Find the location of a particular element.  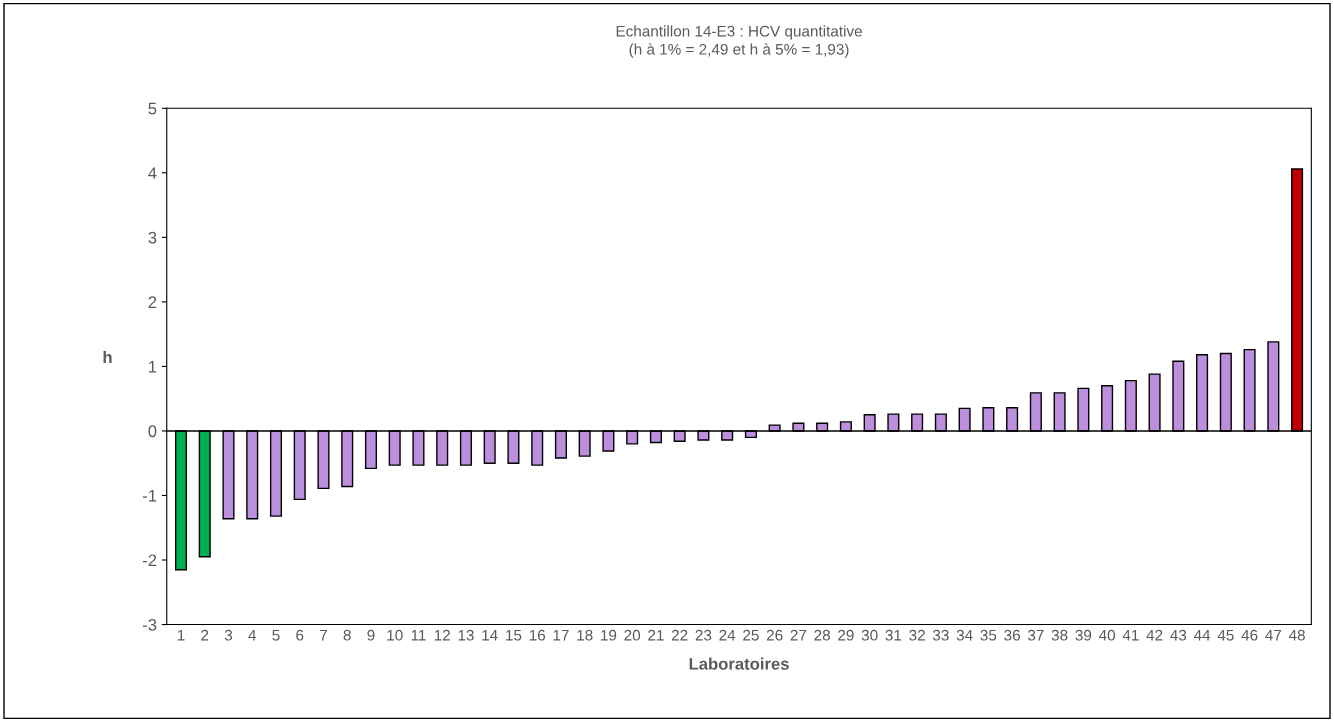

x-tick-label: 45 is located at coordinates (1225, 635).